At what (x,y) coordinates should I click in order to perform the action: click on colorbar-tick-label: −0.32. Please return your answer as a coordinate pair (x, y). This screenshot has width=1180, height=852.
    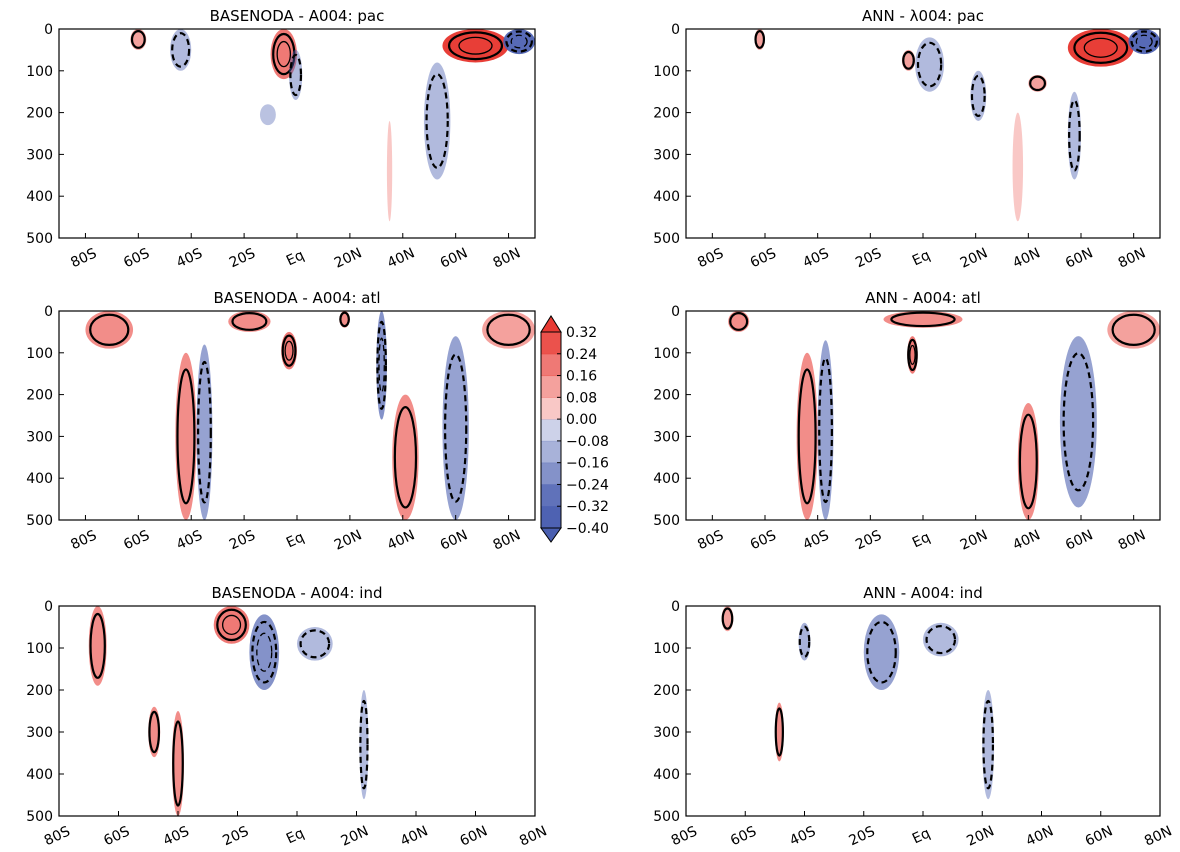
    Looking at the image, I should click on (587, 507).